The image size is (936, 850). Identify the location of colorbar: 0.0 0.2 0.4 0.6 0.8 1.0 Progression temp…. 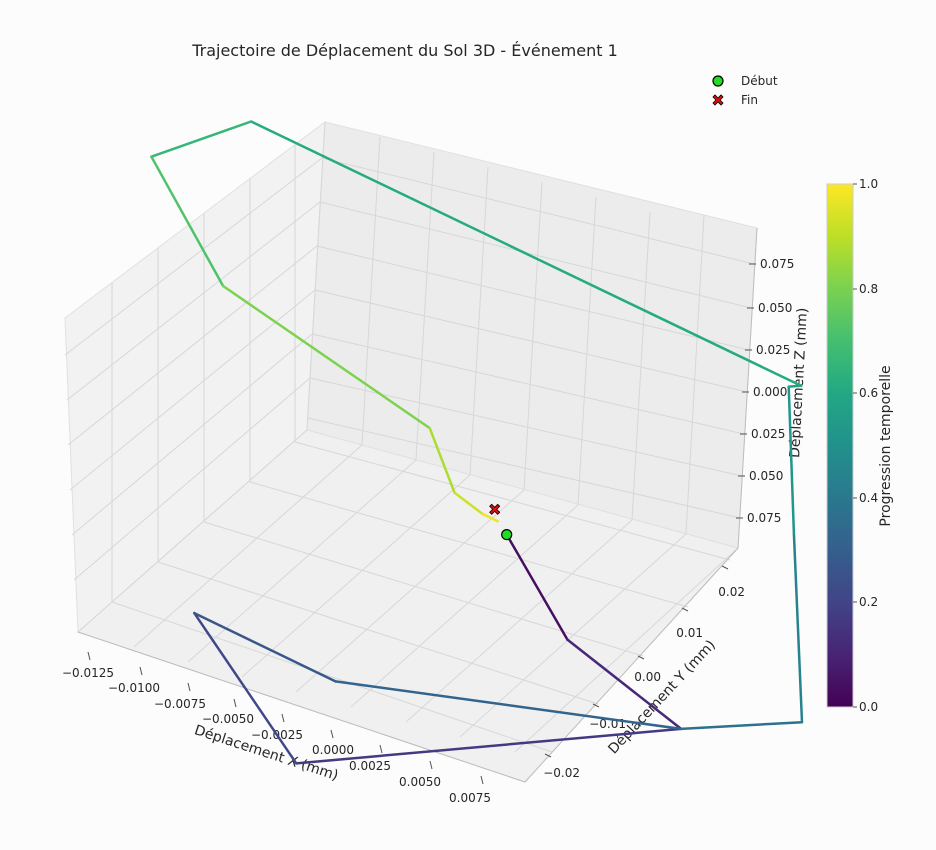
(860, 445).